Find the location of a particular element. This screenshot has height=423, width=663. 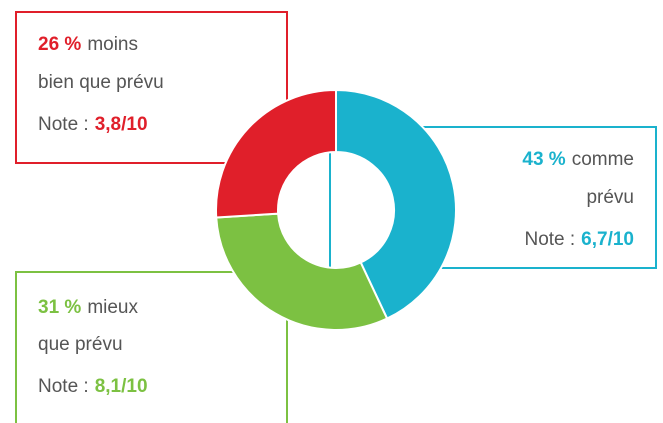

note-value: 6,7/10 is located at coordinates (607, 239).